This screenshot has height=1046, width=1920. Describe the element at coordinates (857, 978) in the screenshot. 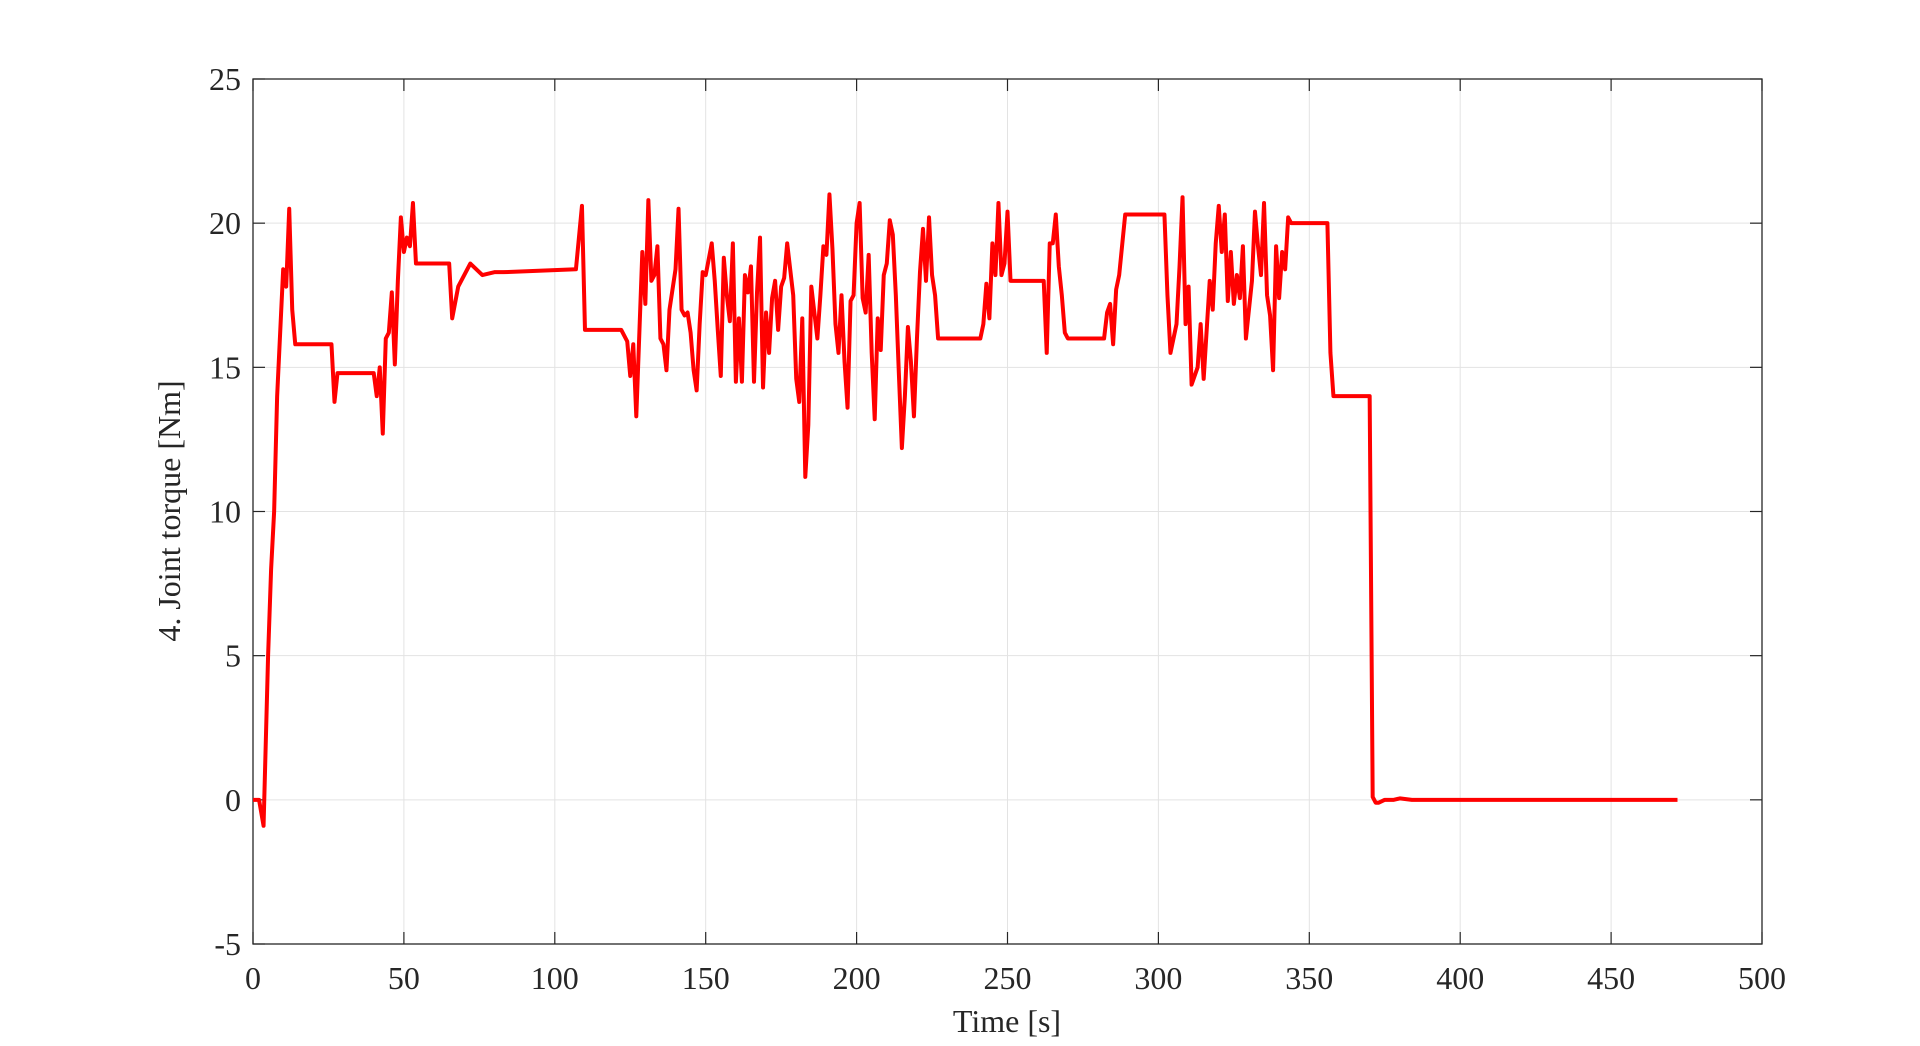

I see `x-tick-label: 200` at that location.